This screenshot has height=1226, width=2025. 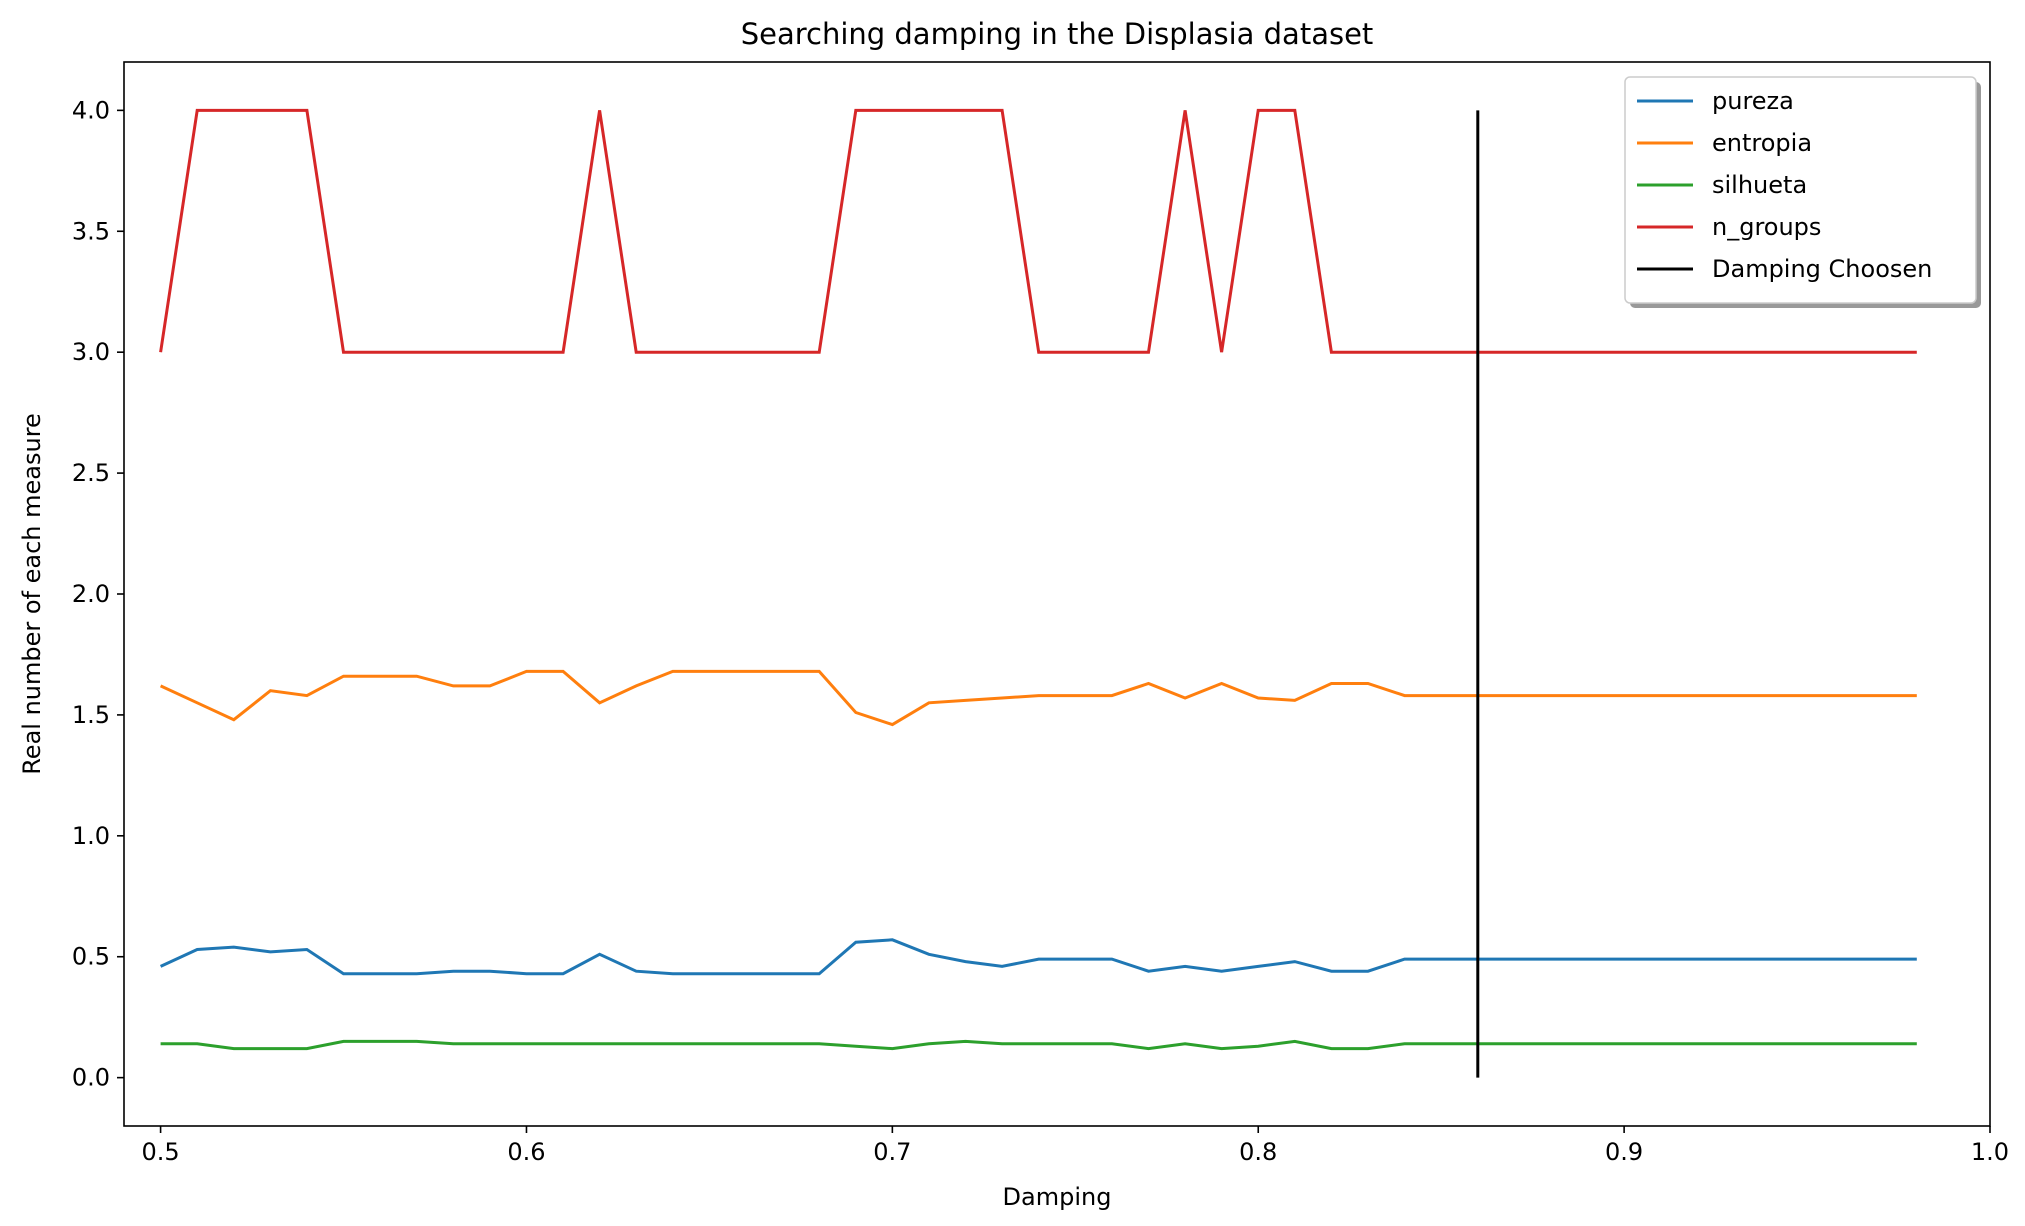 I want to click on series-line-silhueta, so click(x=1038, y=1045).